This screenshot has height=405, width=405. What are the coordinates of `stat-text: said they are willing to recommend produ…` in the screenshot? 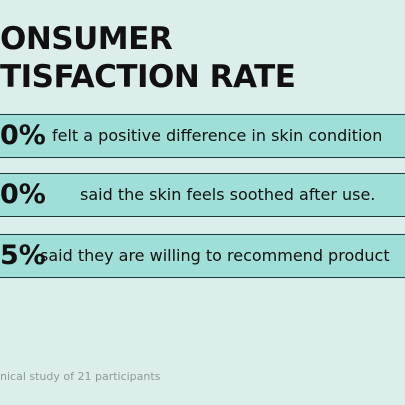 It's located at (215, 255).